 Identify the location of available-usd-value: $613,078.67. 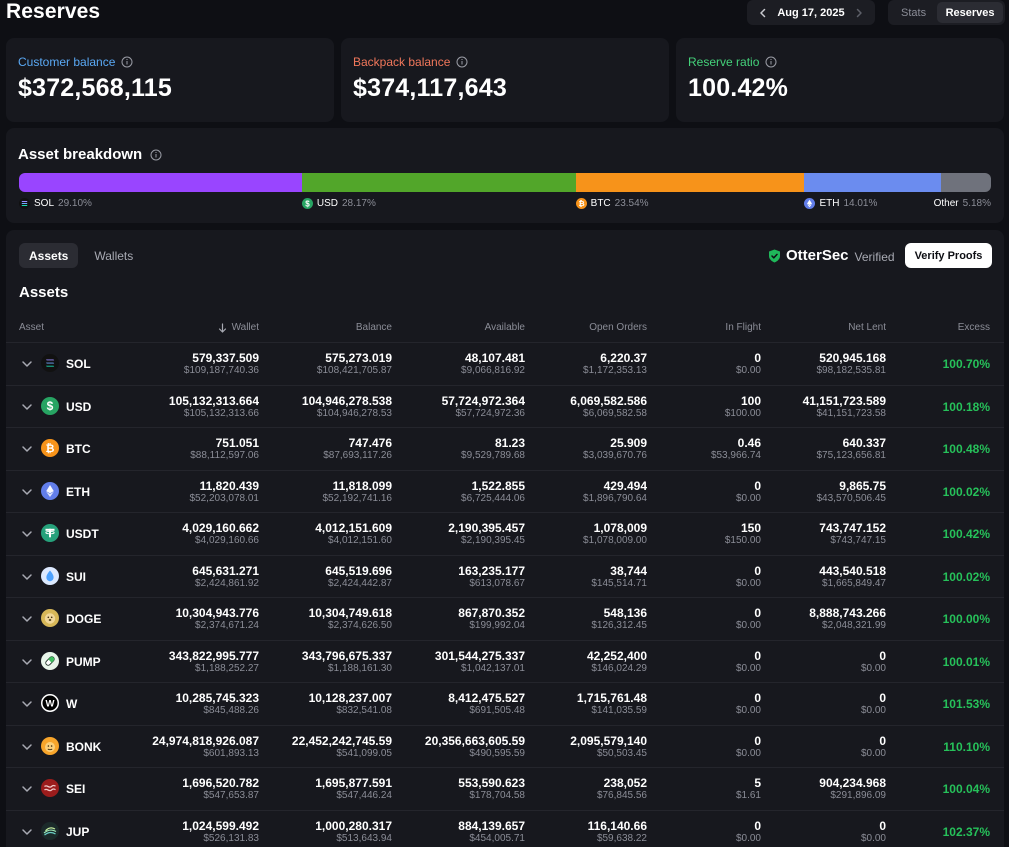
(497, 583).